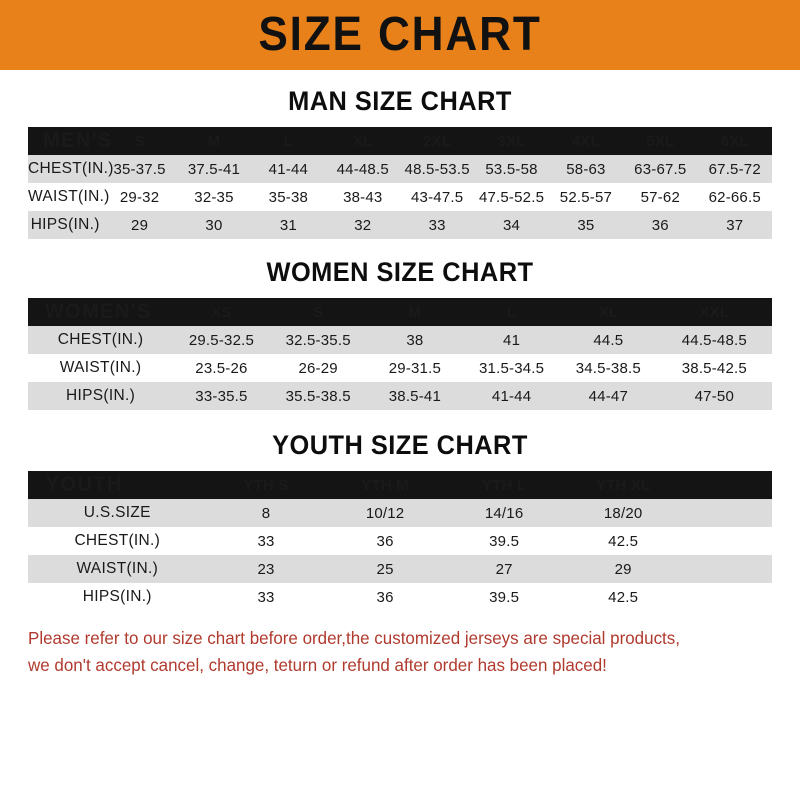 The image size is (800, 800). Describe the element at coordinates (318, 396) in the screenshot. I see `cell: 35.5-38.5` at that location.